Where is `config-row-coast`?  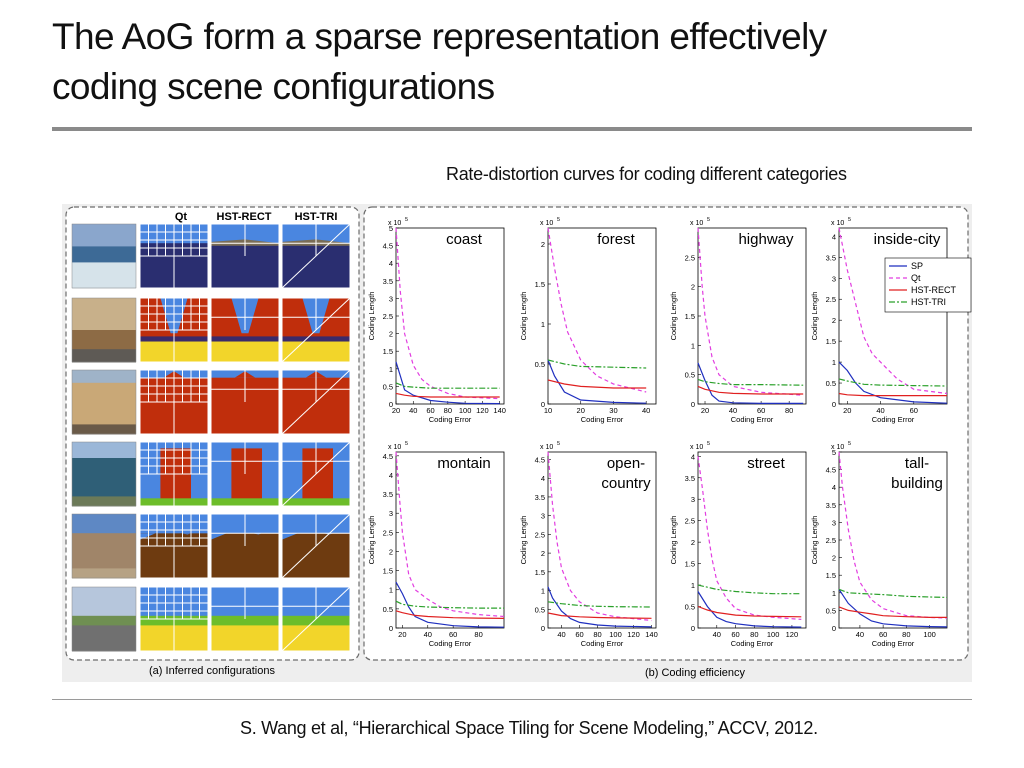 config-row-coast is located at coordinates (211, 256).